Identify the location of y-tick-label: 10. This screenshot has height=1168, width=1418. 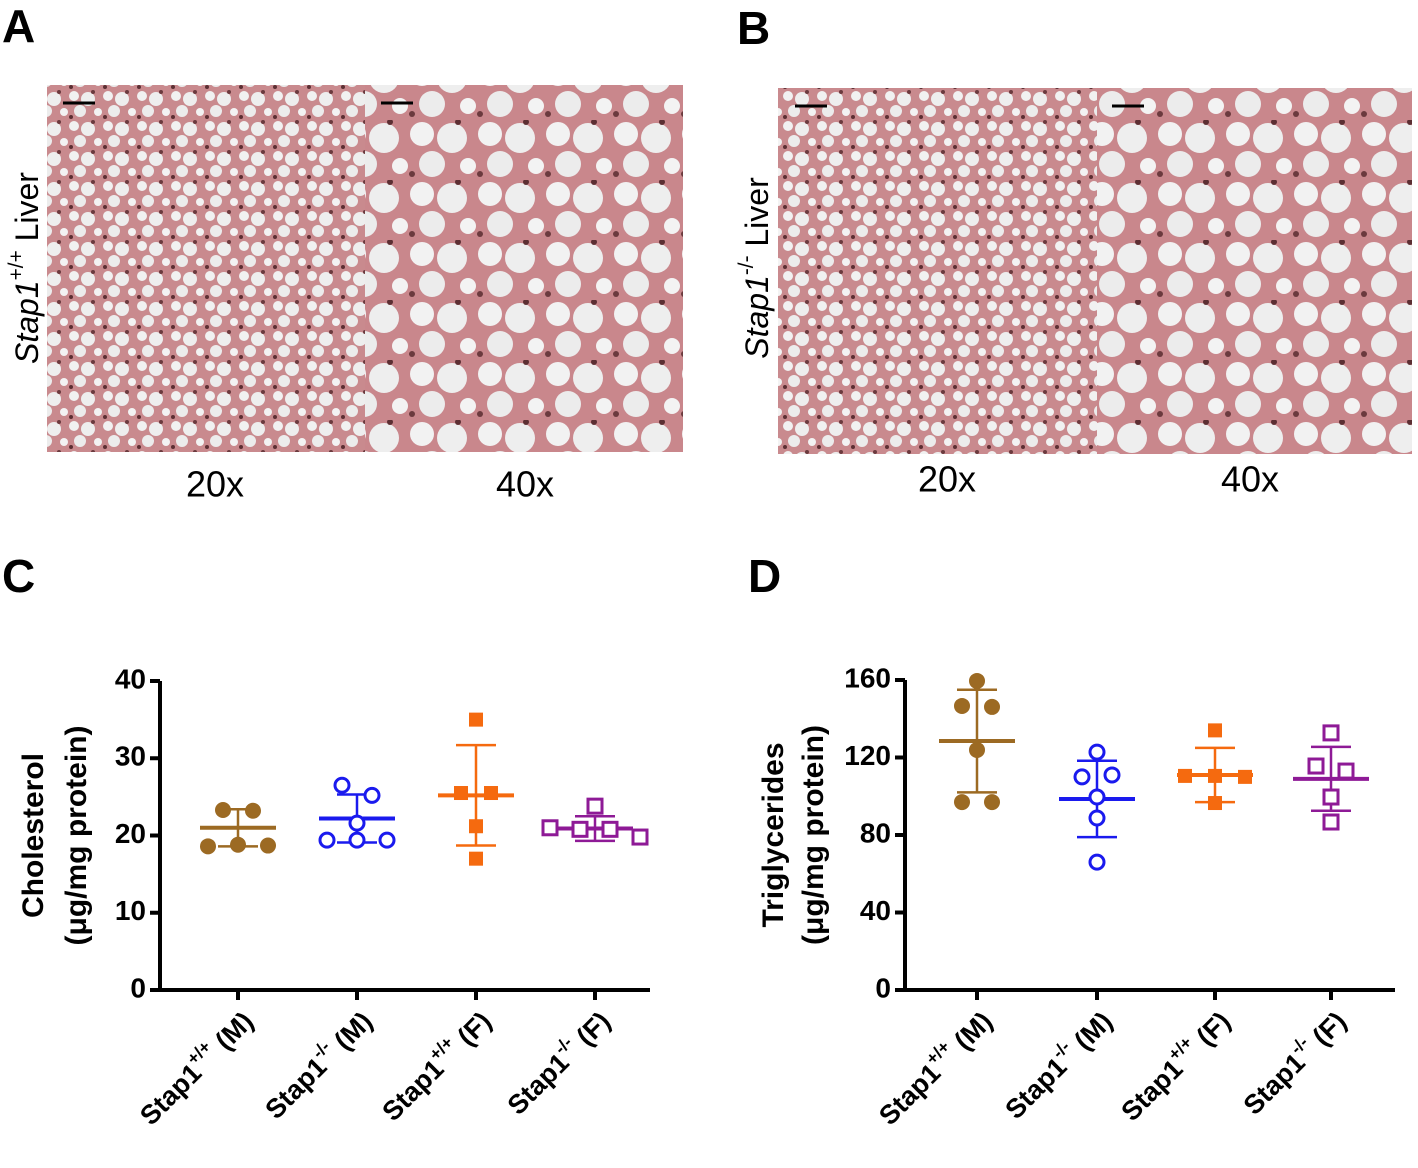
(130, 910).